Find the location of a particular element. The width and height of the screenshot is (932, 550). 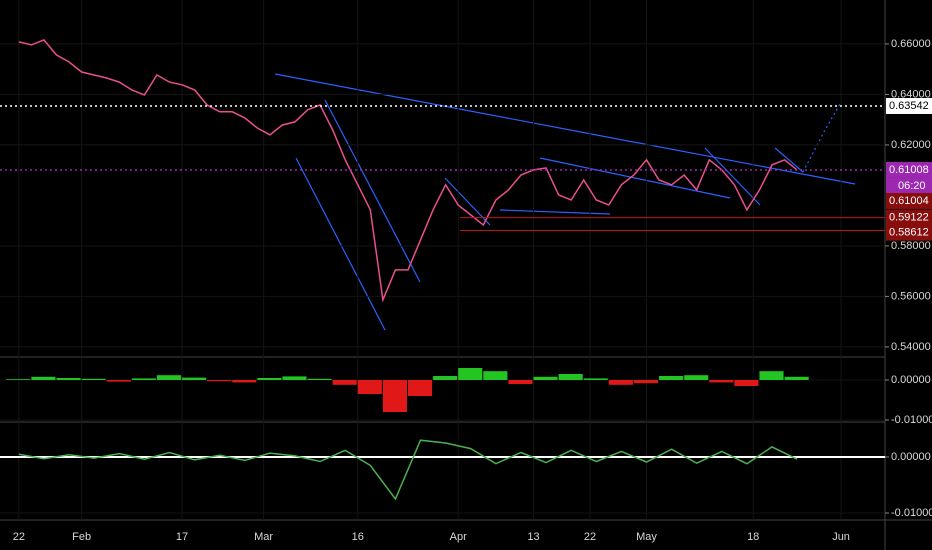

y-tick-label: 0.66000 is located at coordinates (911, 44).